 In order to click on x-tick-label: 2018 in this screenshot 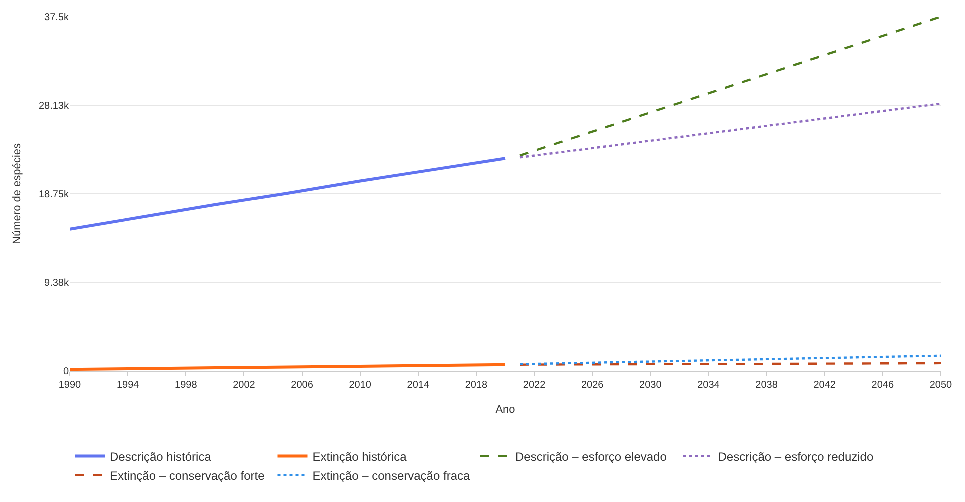, I will do `click(476, 385)`.